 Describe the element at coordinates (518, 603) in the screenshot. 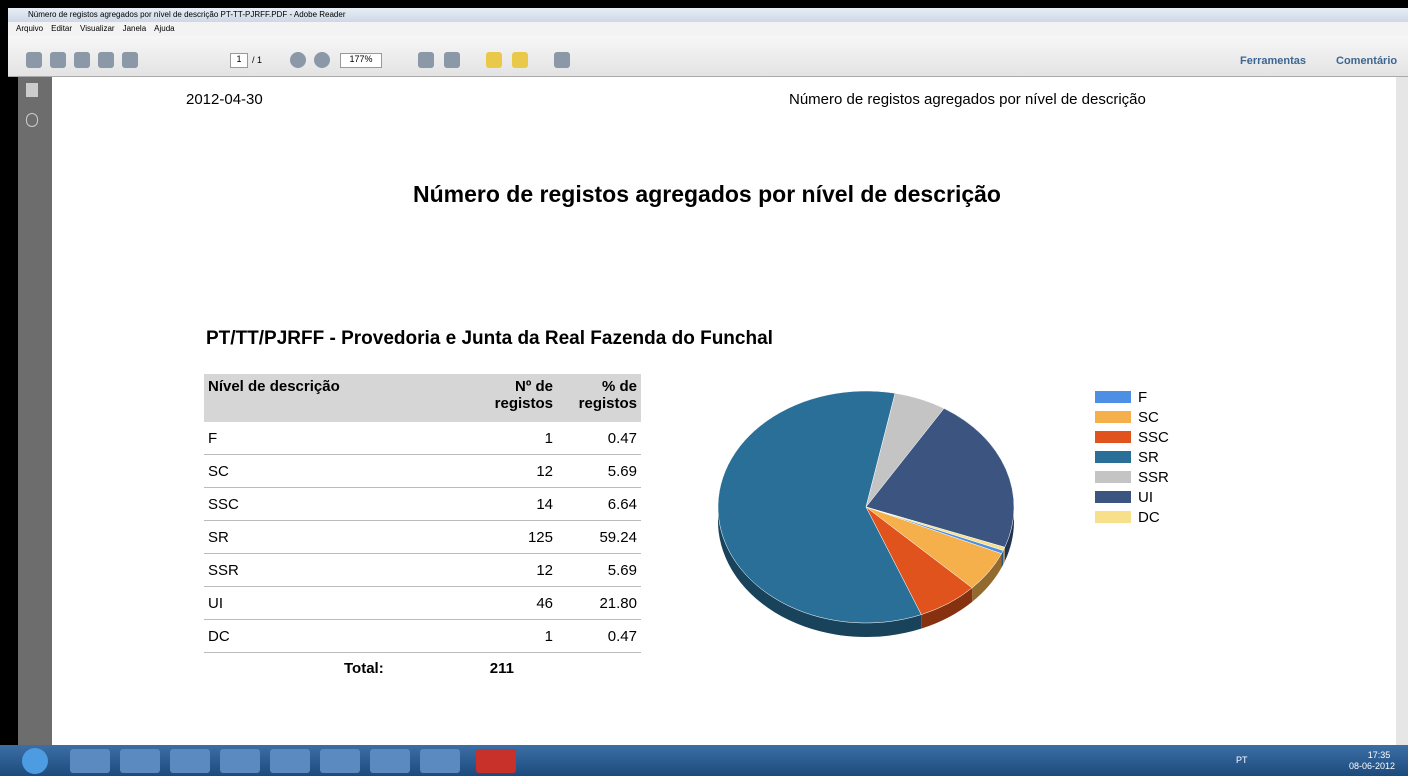

I see `table-cell: 46` at that location.